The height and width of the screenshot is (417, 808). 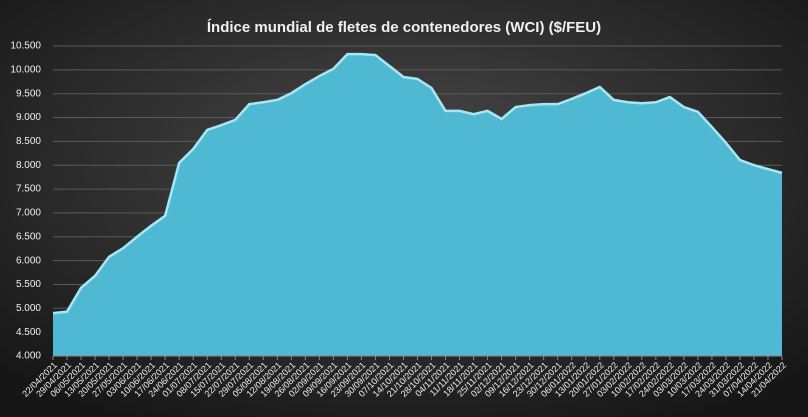 I want to click on y-tick-label: 5.500, so click(x=28, y=284).